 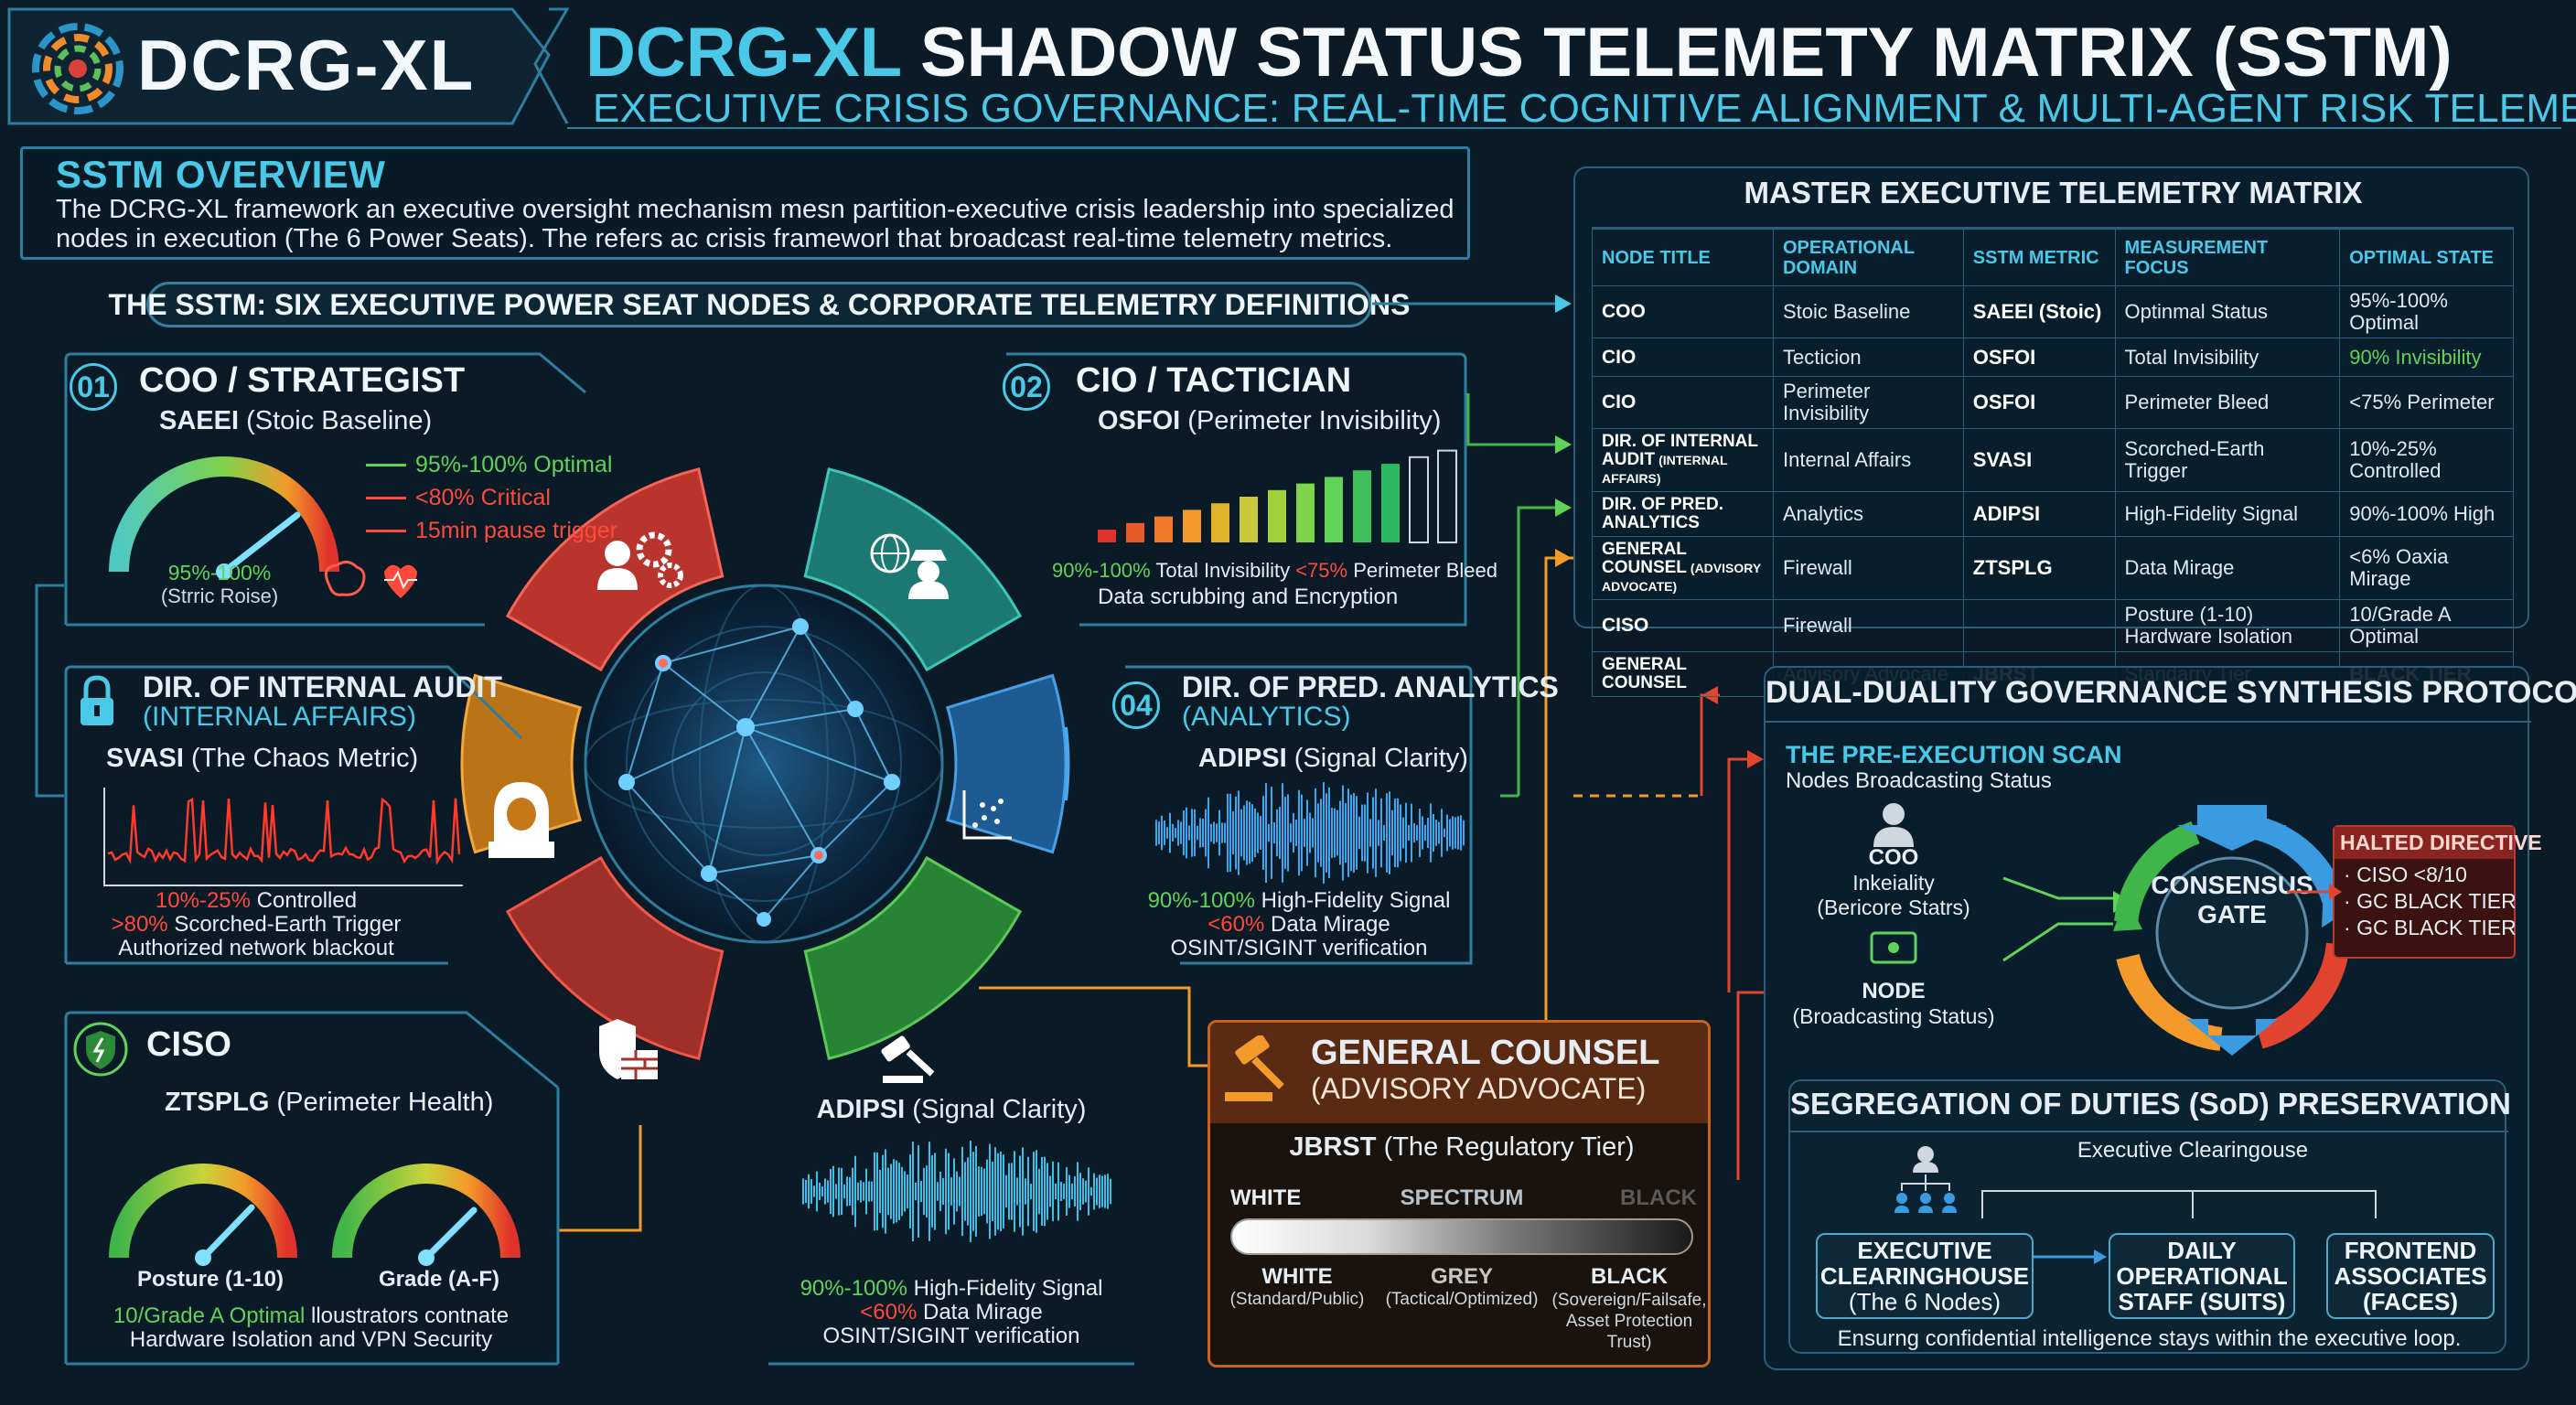 I want to click on gc-tier-grey: GREY (Tactical/Optimized), so click(x=1462, y=1287).